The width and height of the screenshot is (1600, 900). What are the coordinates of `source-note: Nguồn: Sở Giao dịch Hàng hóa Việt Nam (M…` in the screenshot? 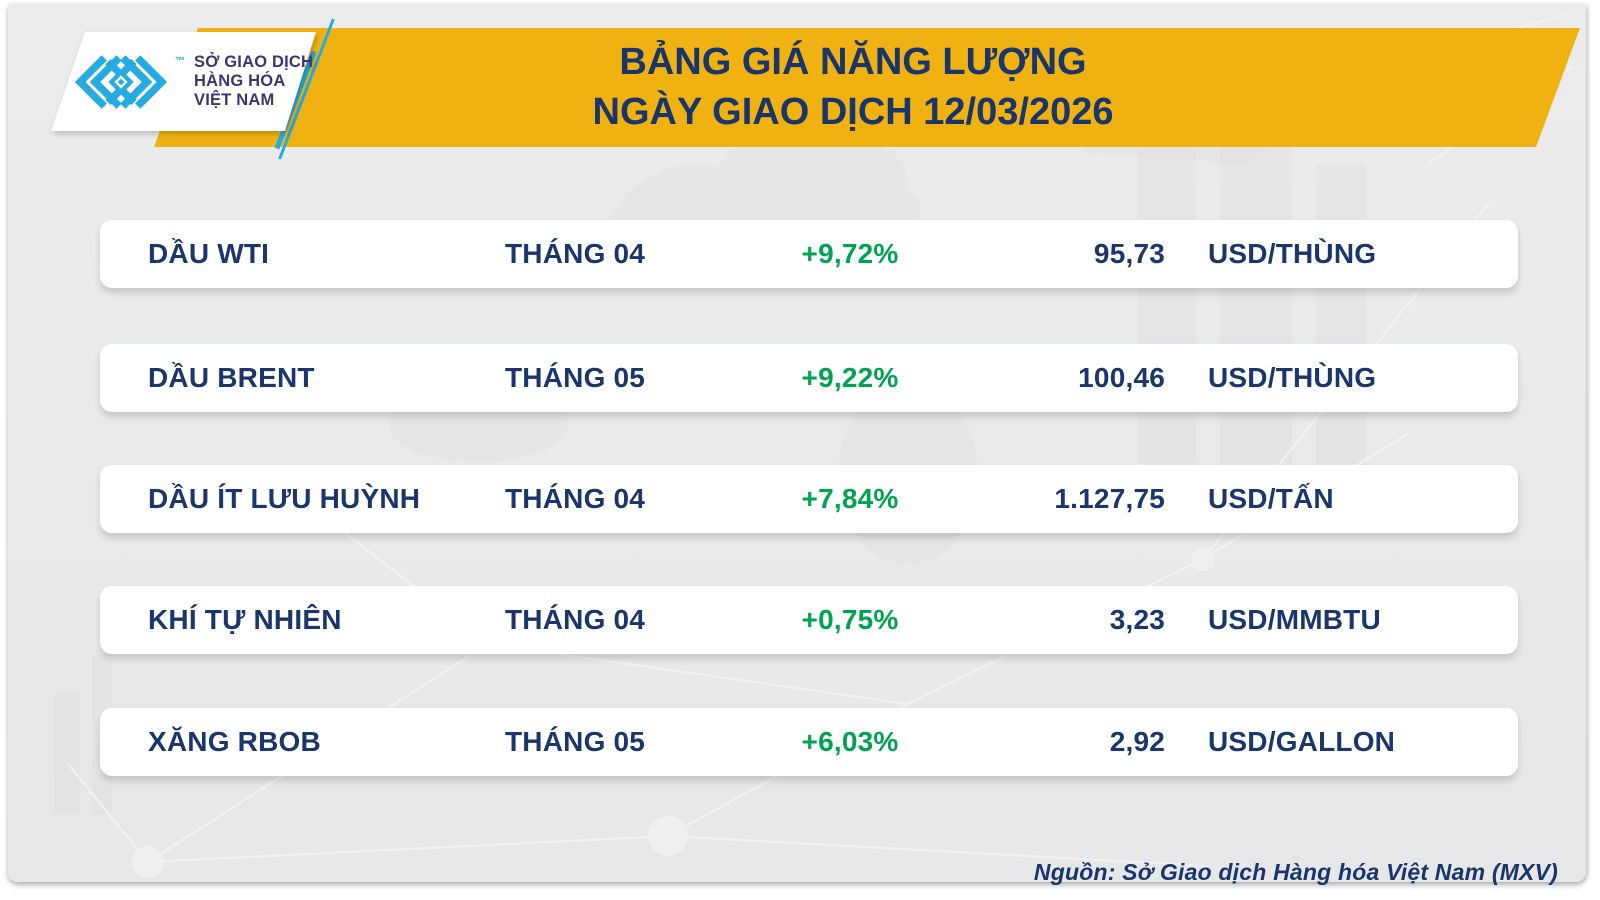 It's located at (1295, 872).